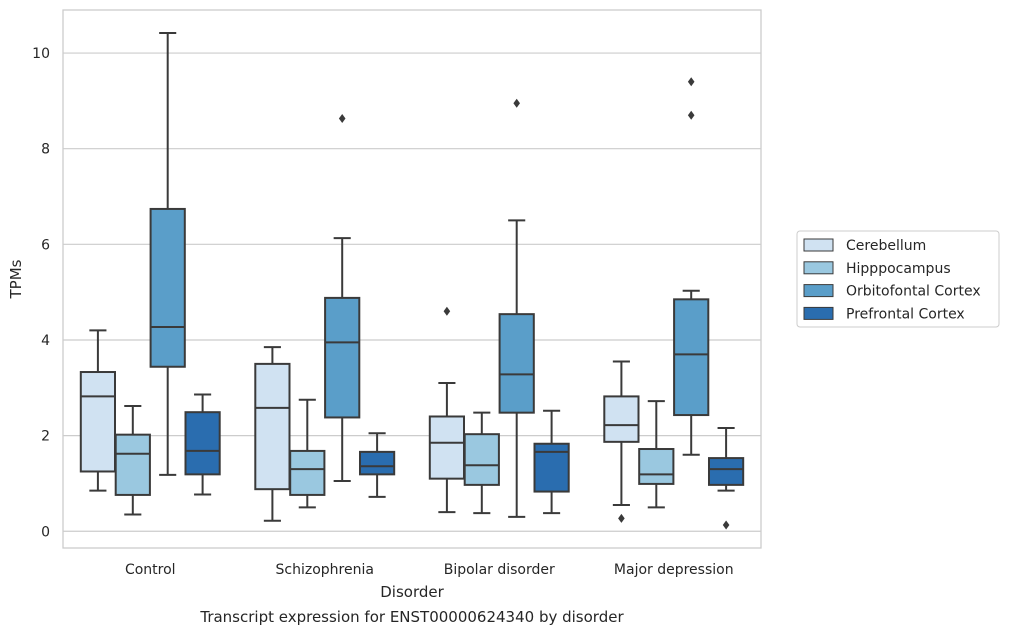 The height and width of the screenshot is (634, 1009). I want to click on y-tick-label: 10, so click(41, 54).